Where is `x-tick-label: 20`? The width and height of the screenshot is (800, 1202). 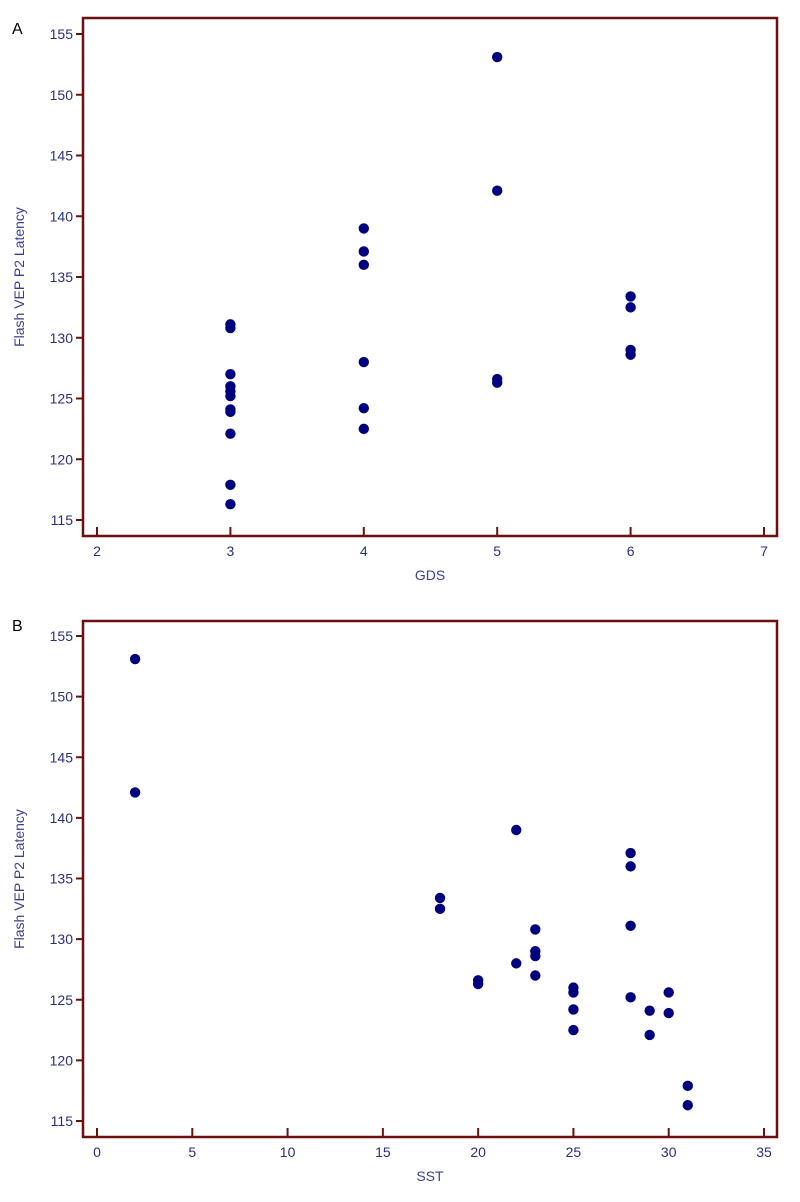 x-tick-label: 20 is located at coordinates (478, 1152).